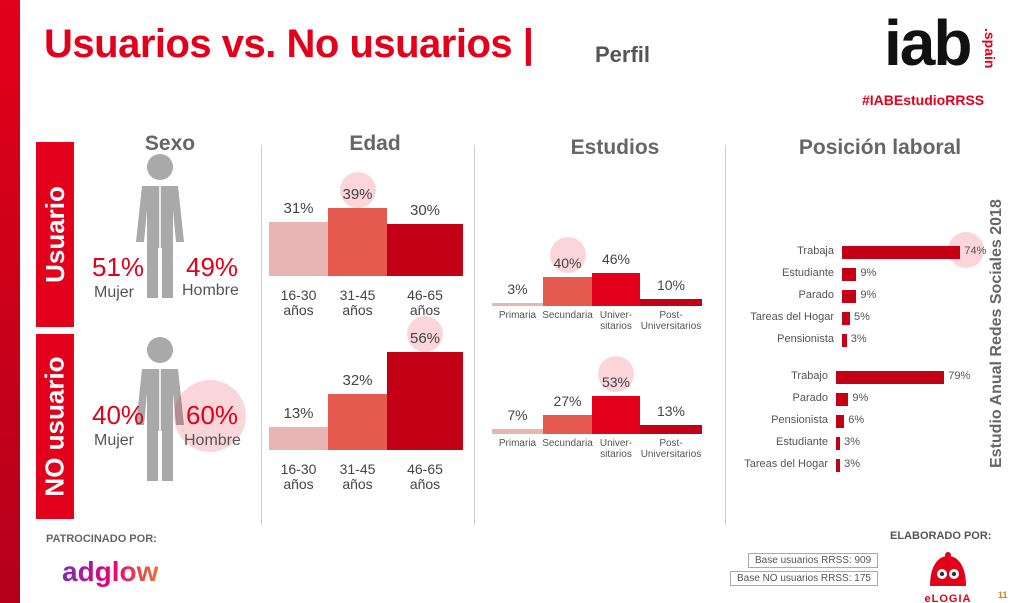  I want to click on logo-main-text: iab, so click(928, 43).